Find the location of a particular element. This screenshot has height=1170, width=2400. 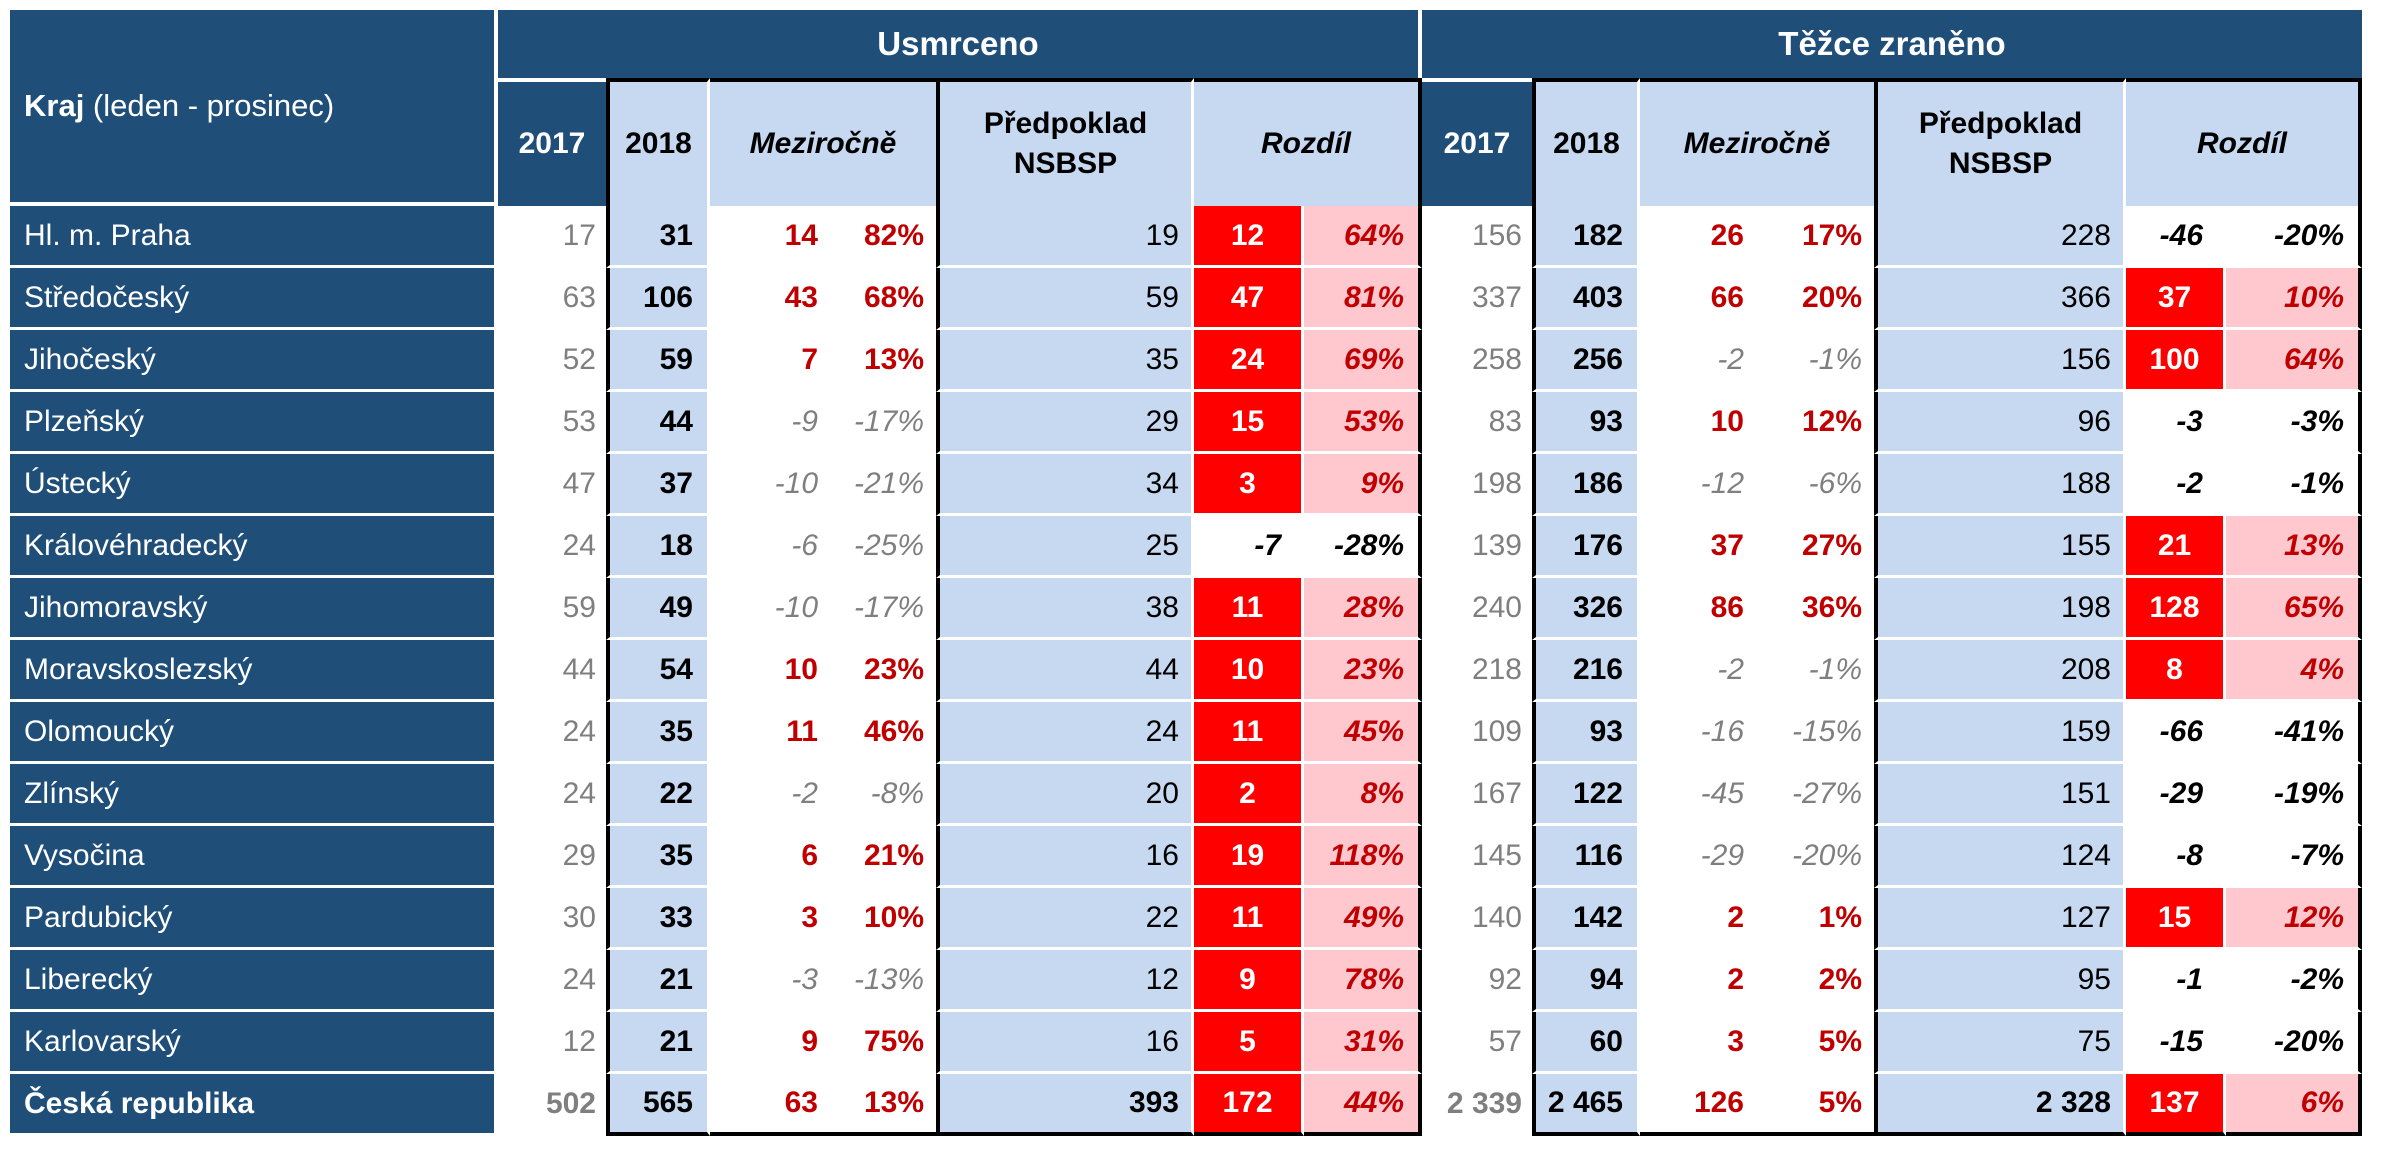

tezce-zraneno-nsbsp-forecast: 124 is located at coordinates (2000, 857).